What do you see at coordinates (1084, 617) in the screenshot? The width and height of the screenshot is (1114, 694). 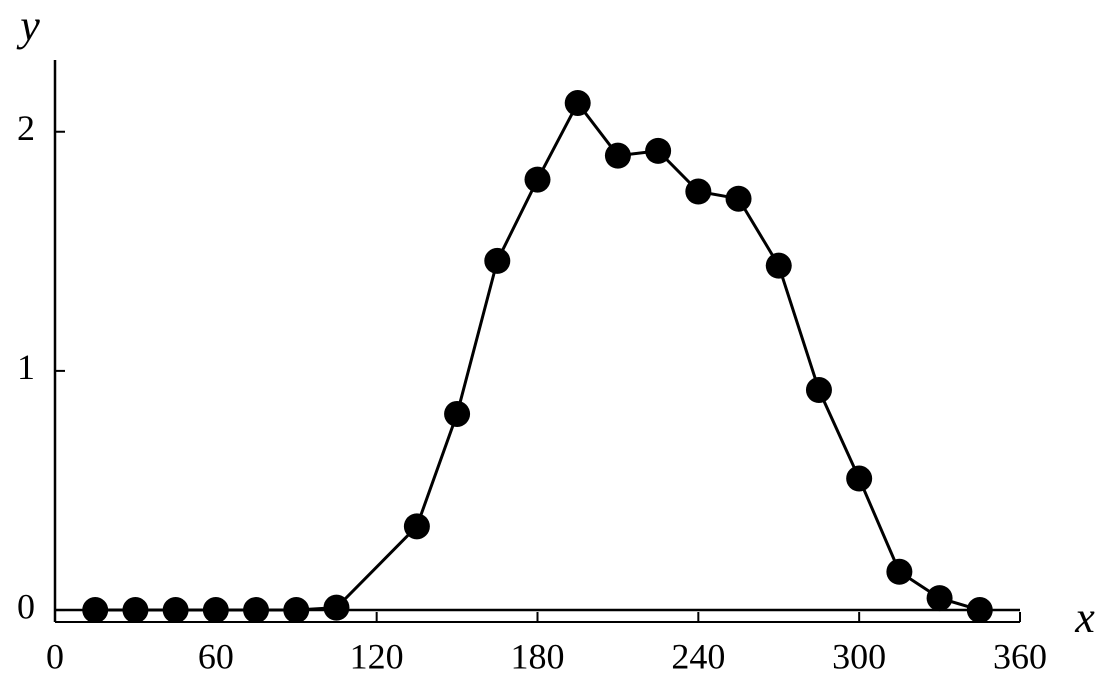 I see `x-axis-label: x` at bounding box center [1084, 617].